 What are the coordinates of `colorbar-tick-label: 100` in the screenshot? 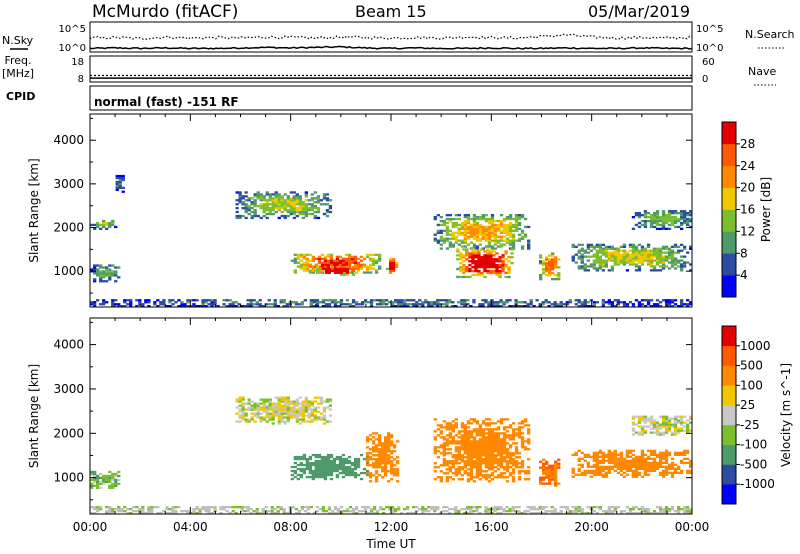 It's located at (751, 385).